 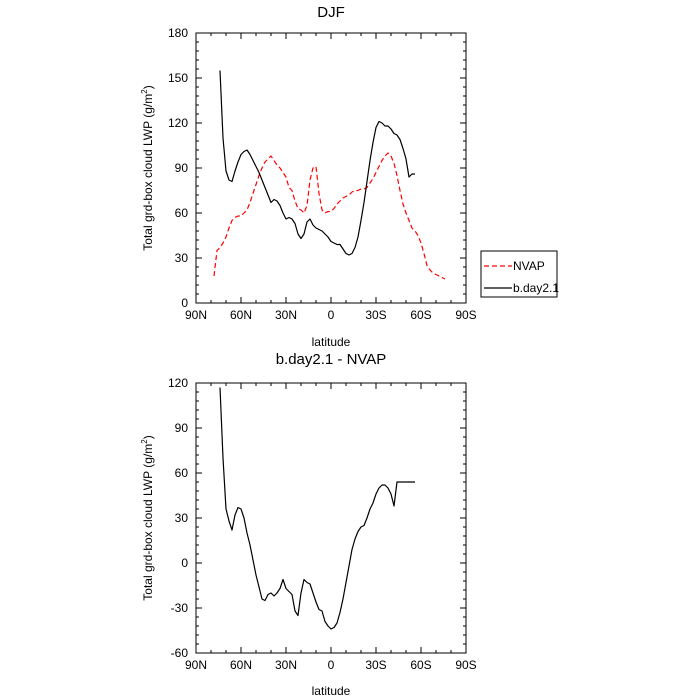 What do you see at coordinates (148, 87) in the screenshot?
I see `djf-y-label-close: )` at bounding box center [148, 87].